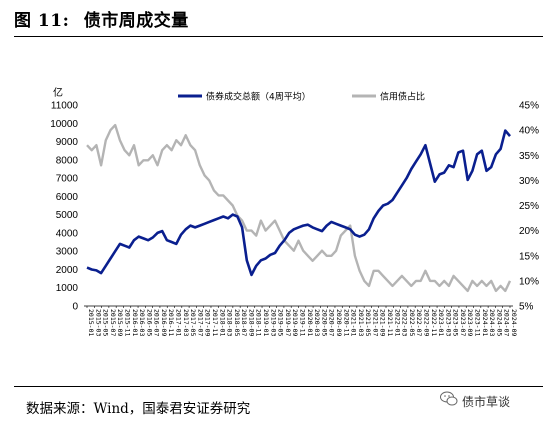 The width and height of the screenshot is (557, 425). I want to click on x-tick-label: 2017-05, so click(193, 322).